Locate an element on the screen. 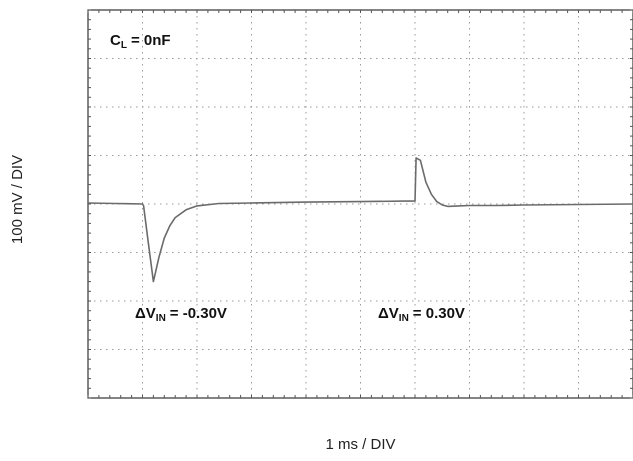 The image size is (633, 461). annotation-value: = -0.30V is located at coordinates (198, 313).